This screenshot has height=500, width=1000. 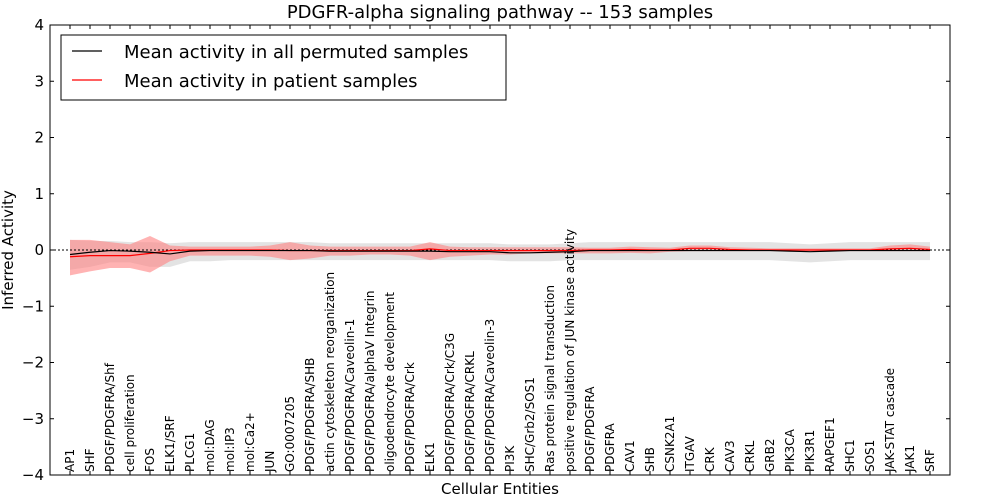 I want to click on entity-label: PDGF/PDGFRA/CRKL, so click(x=470, y=411).